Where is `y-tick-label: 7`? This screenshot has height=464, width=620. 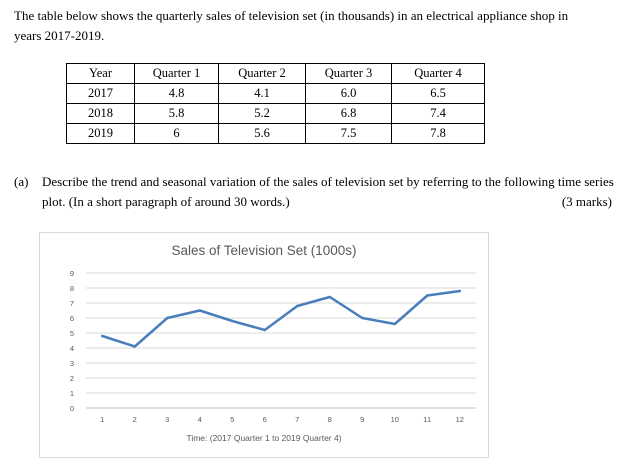 y-tick-label: 7 is located at coordinates (72, 303).